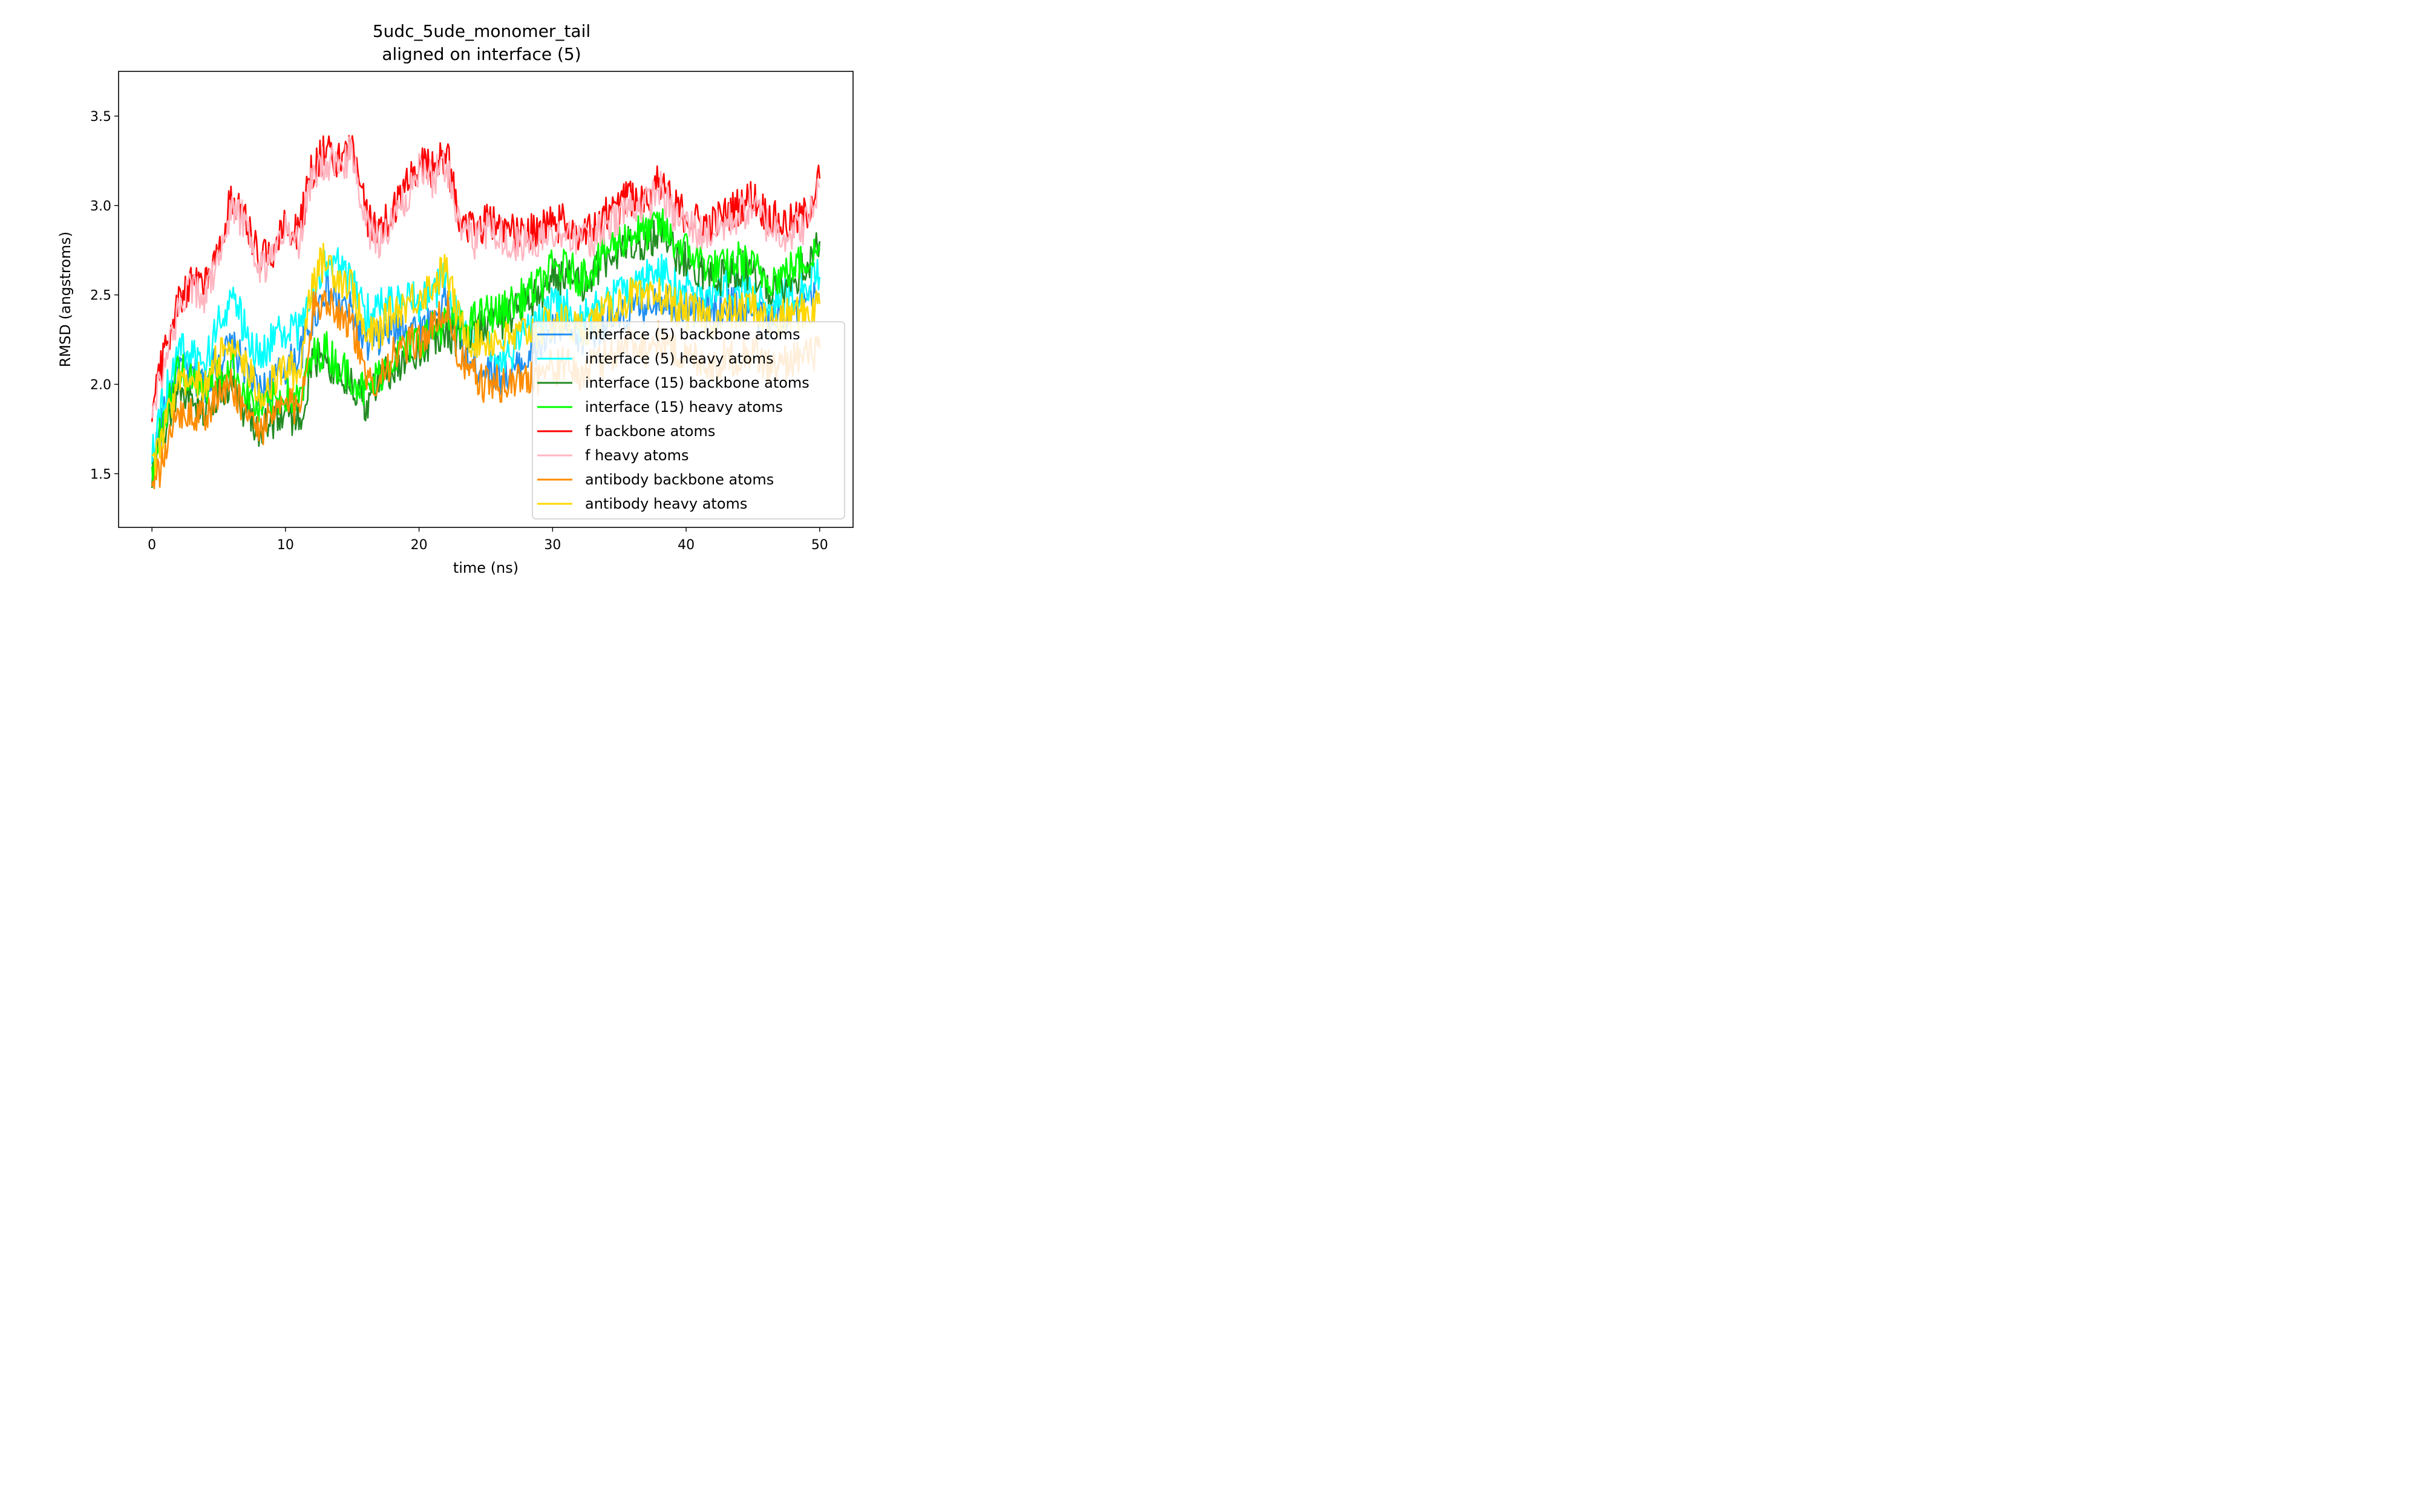 The height and width of the screenshot is (1512, 2420). What do you see at coordinates (552, 545) in the screenshot?
I see `x-tick-label: 30` at bounding box center [552, 545].